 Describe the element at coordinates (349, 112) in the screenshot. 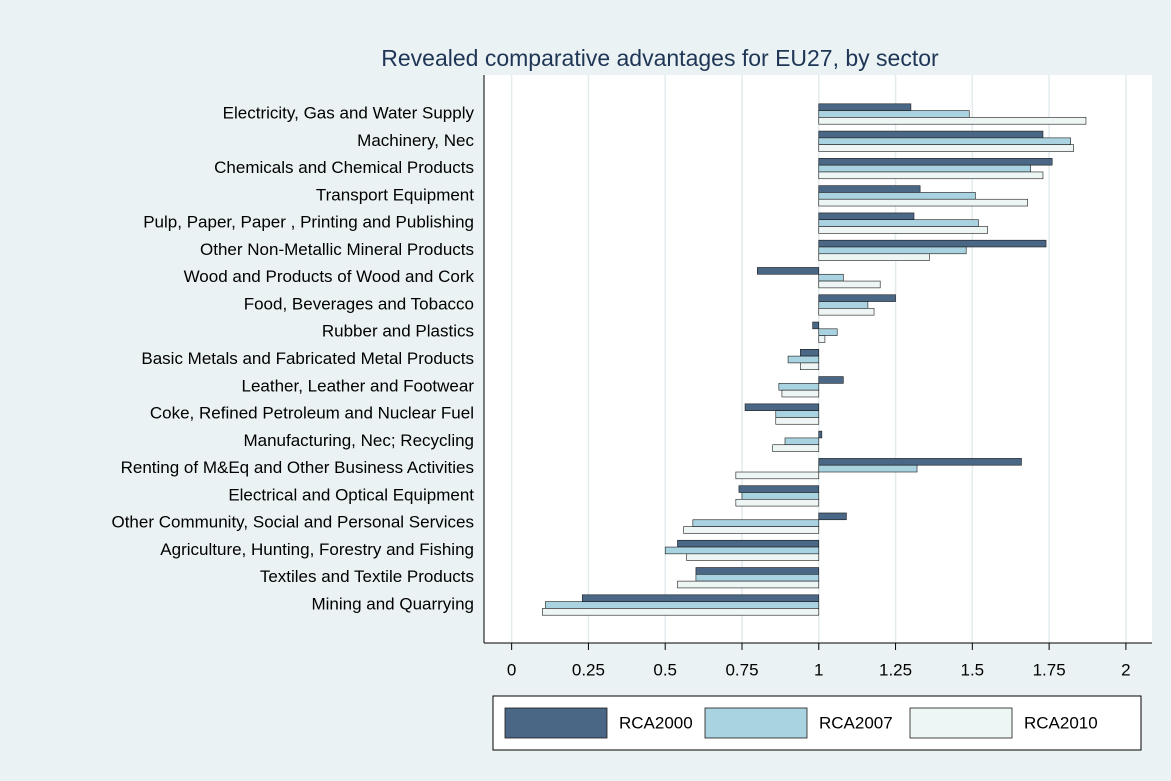

I see `y-tick-label: Electricity, Gas and Water Supply` at that location.